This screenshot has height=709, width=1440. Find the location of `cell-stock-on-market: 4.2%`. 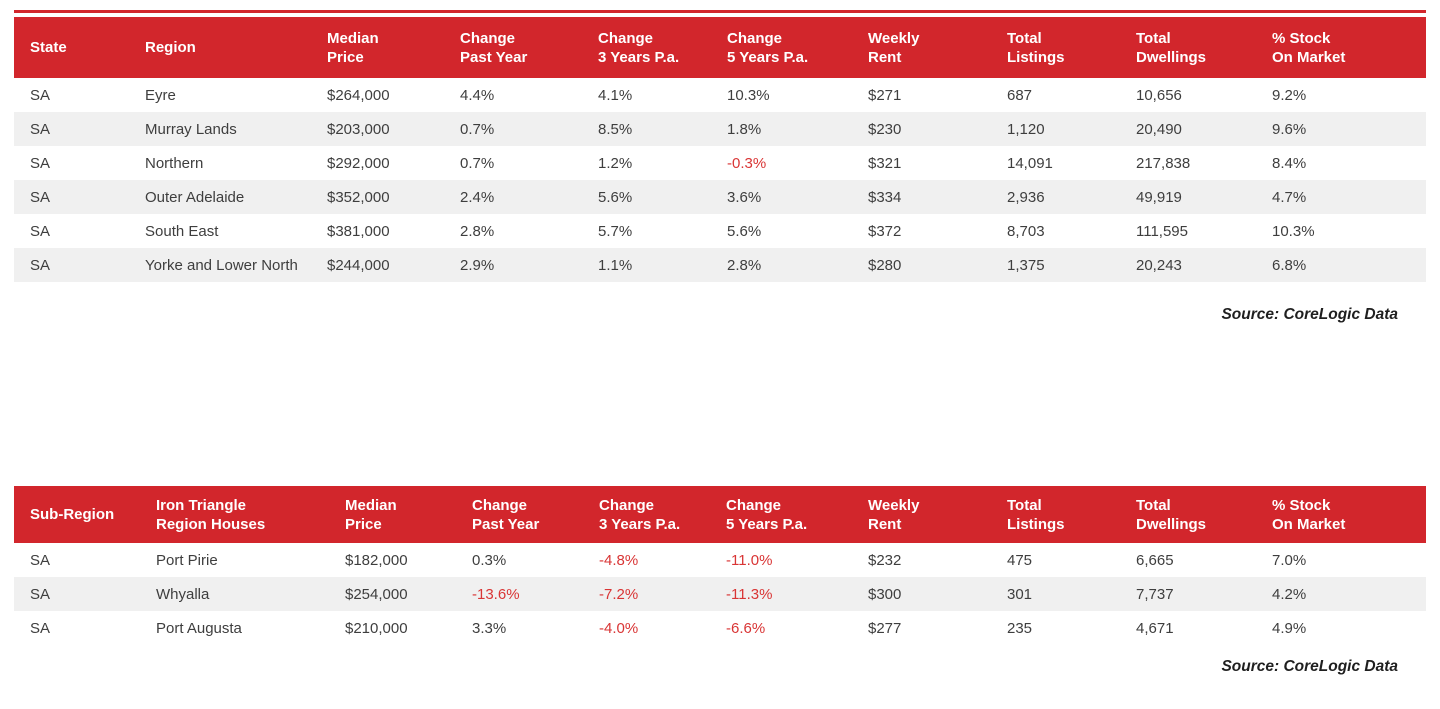

cell-stock-on-market: 4.2% is located at coordinates (1341, 594).